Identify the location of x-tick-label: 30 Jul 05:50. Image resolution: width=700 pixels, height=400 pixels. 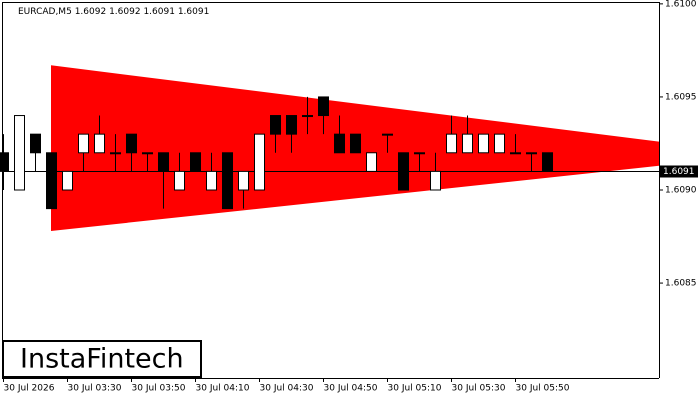
(543, 389).